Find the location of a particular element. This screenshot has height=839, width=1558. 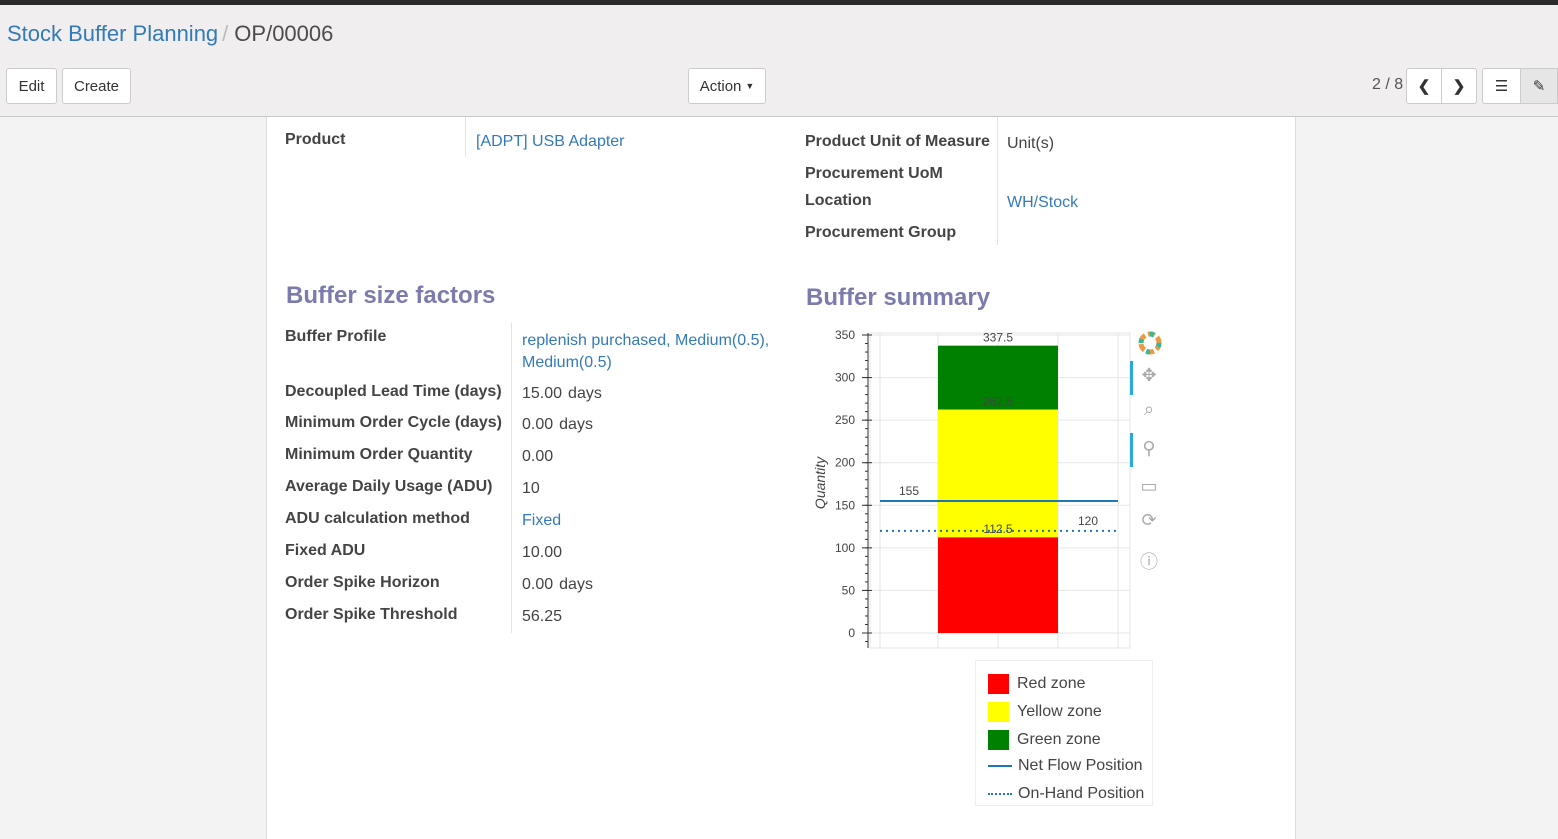

factor-value: Fixed is located at coordinates (541, 521).